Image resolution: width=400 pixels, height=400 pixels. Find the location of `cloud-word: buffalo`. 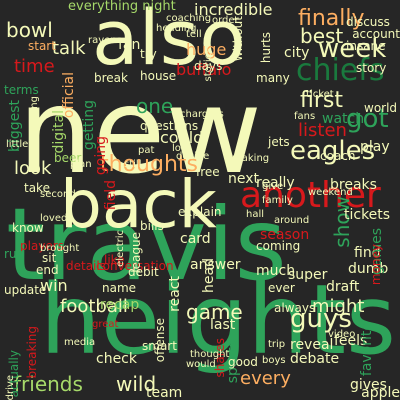

cloud-word: buffalo is located at coordinates (204, 69).